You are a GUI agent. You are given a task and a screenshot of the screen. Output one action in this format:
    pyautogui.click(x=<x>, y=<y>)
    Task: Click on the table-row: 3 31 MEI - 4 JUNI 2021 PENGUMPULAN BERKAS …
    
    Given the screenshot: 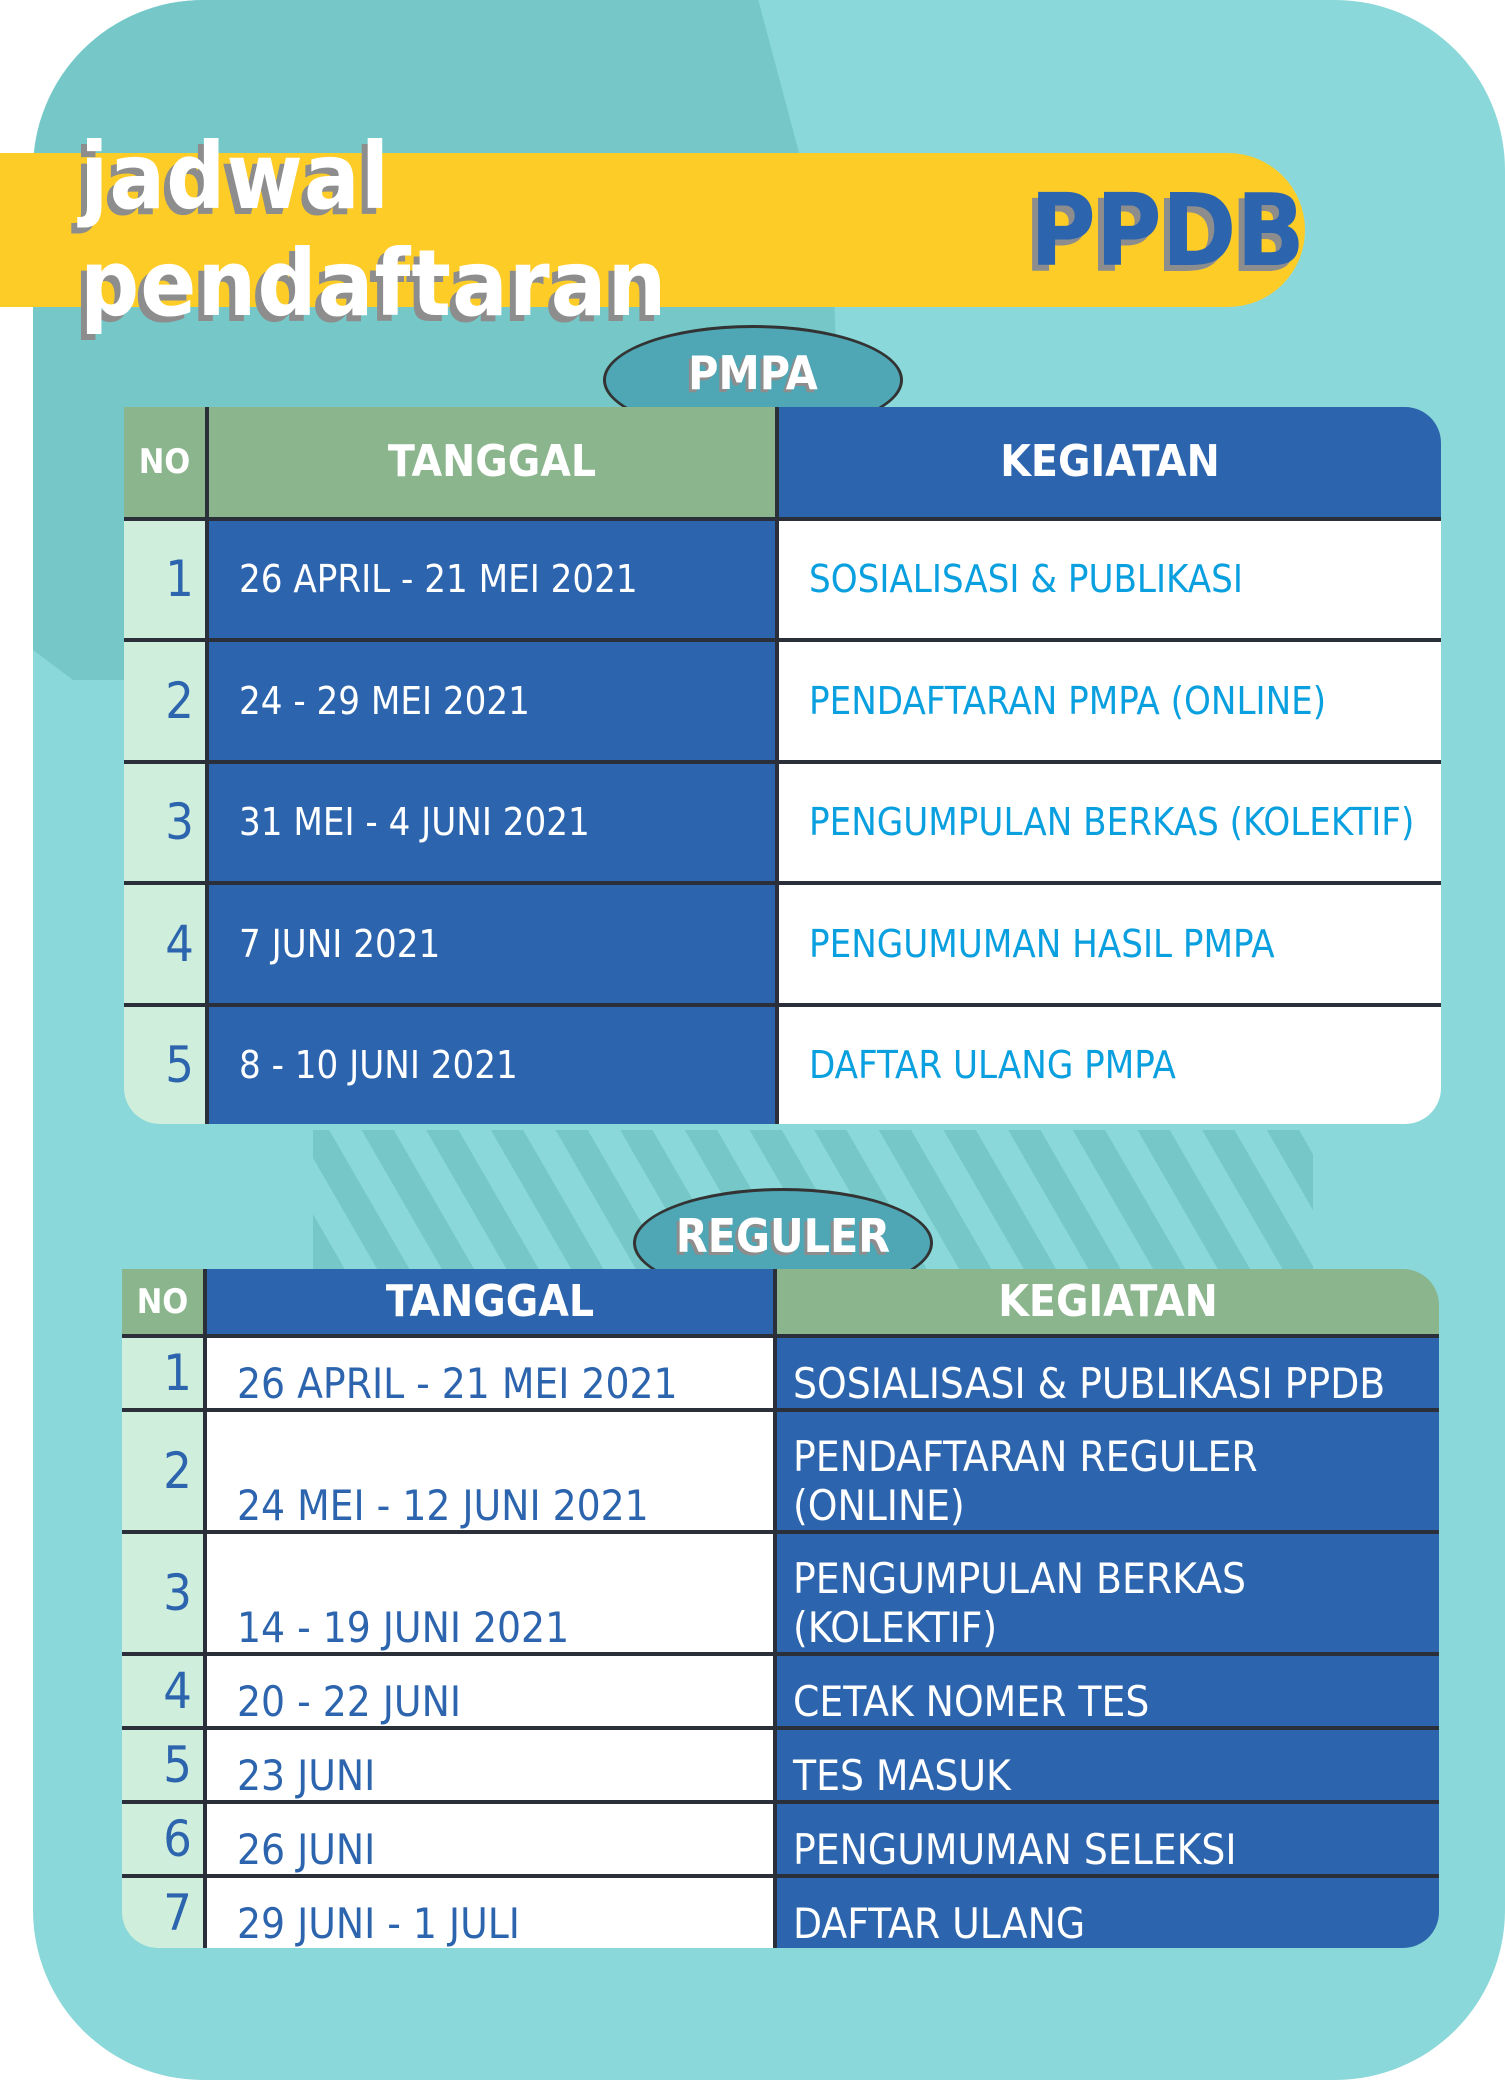 What is the action you would take?
    pyautogui.click(x=782, y=822)
    